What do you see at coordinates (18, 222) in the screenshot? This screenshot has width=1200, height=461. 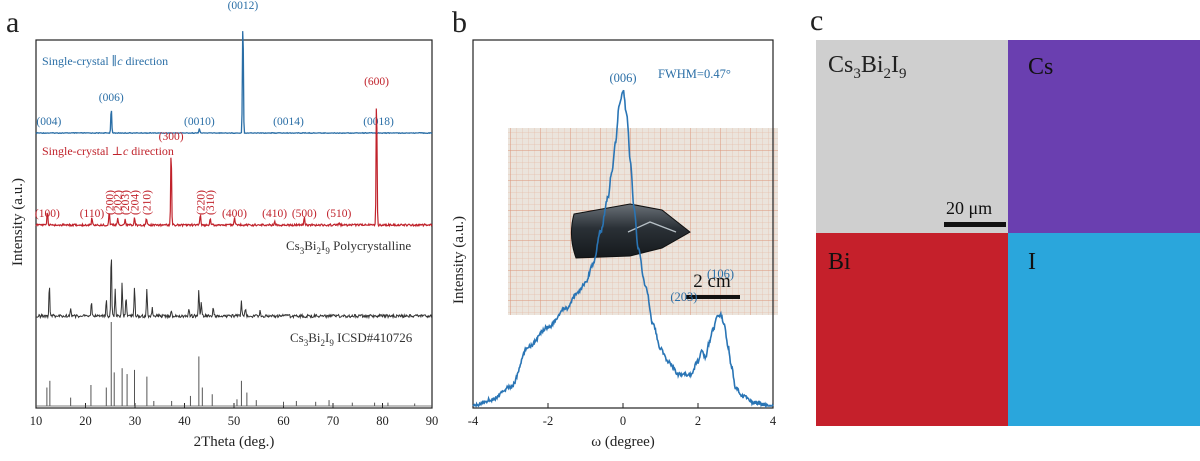 I see `plot-a-ylabel: Intensity (a.u.)` at bounding box center [18, 222].